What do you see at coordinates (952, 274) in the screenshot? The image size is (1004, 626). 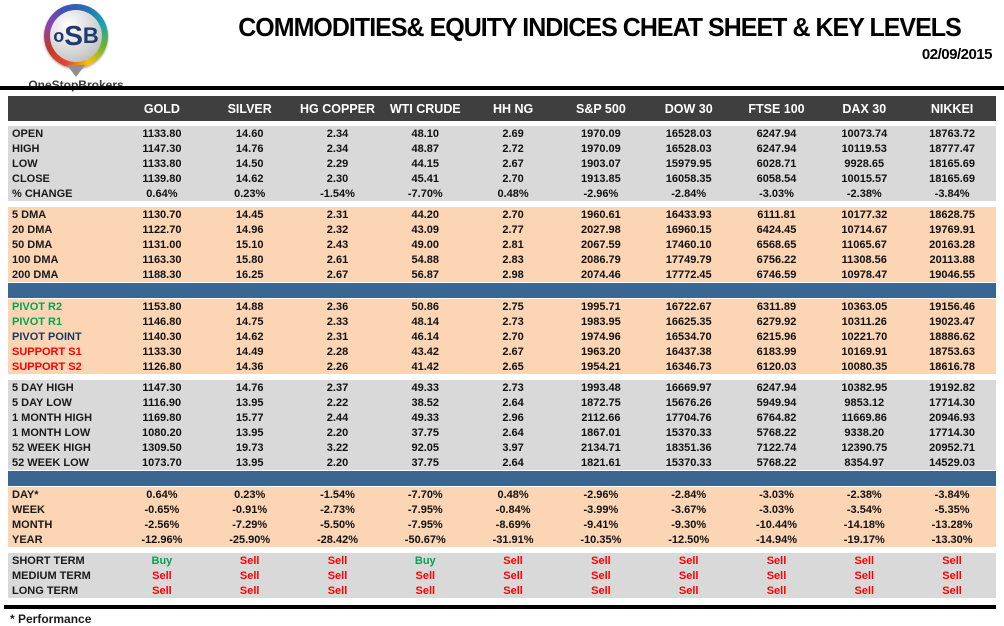 I see `cell-value: 19046.55` at bounding box center [952, 274].